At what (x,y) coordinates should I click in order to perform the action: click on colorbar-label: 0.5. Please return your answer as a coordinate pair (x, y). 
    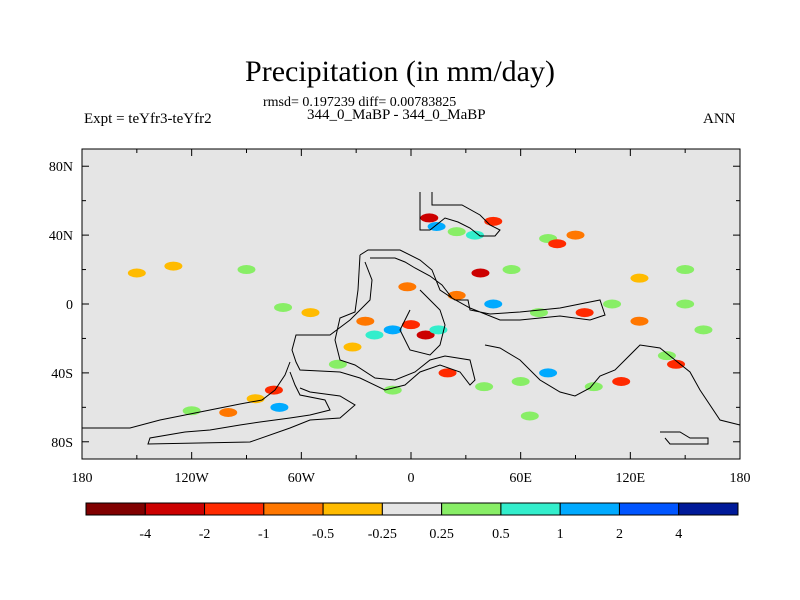
    Looking at the image, I should click on (501, 534).